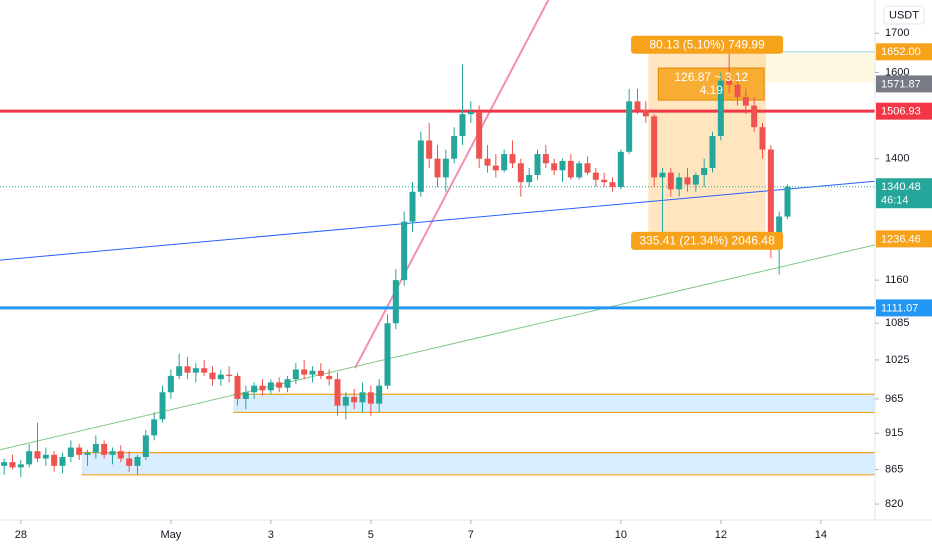 The height and width of the screenshot is (550, 932). What do you see at coordinates (894, 399) in the screenshot?
I see `y-tick-label: 965` at bounding box center [894, 399].